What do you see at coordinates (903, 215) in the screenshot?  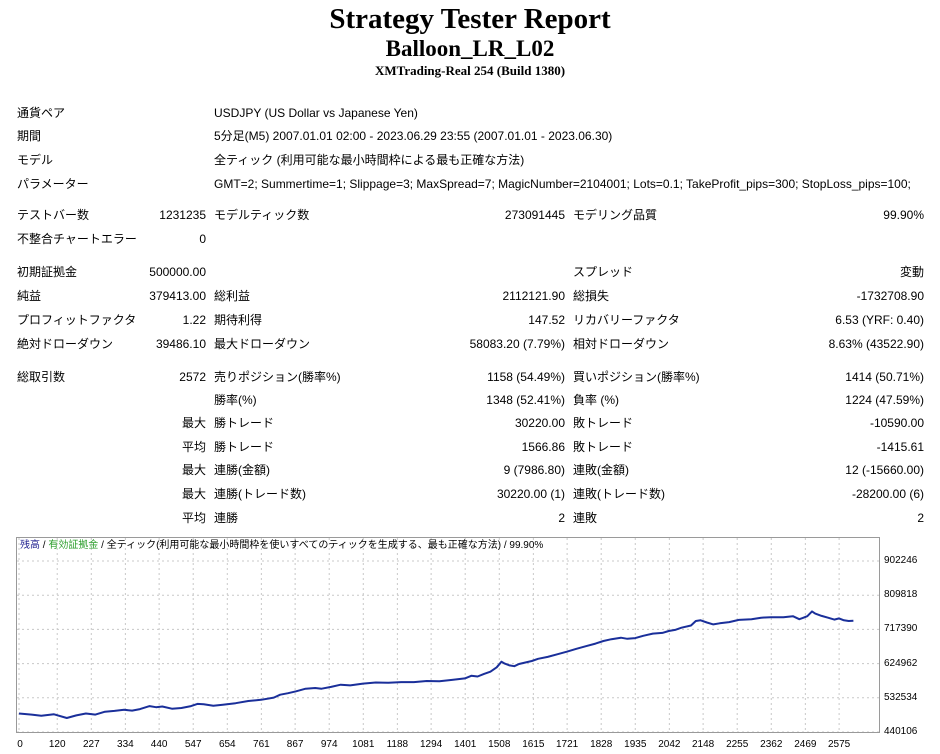 I see `quality-value: 99.90%` at bounding box center [903, 215].